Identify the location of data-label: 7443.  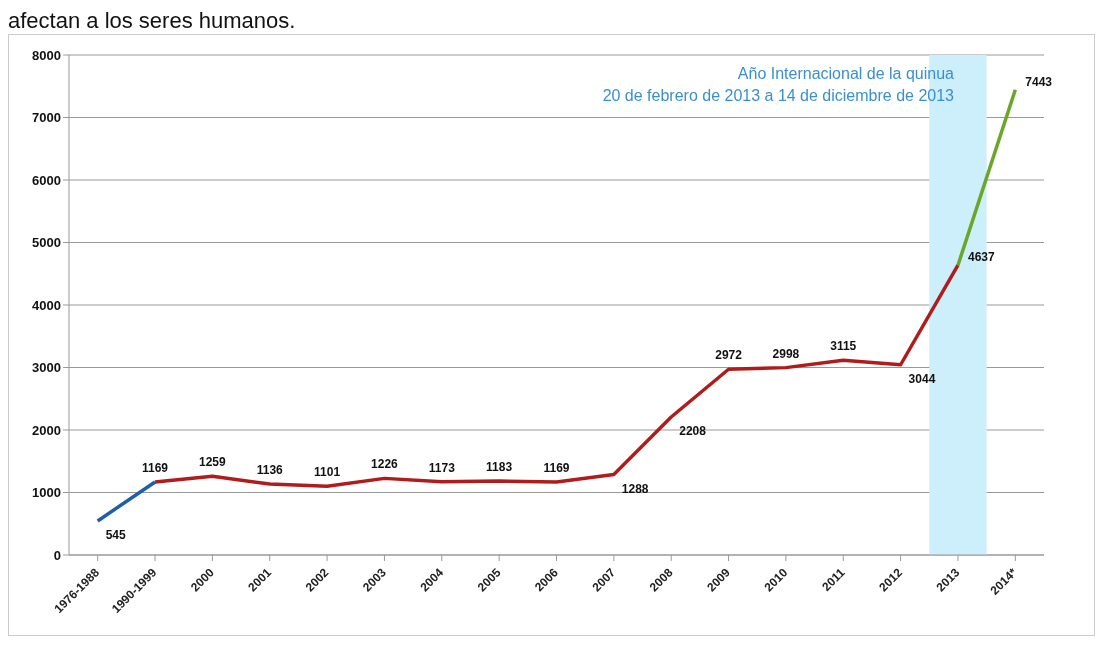
(1039, 81).